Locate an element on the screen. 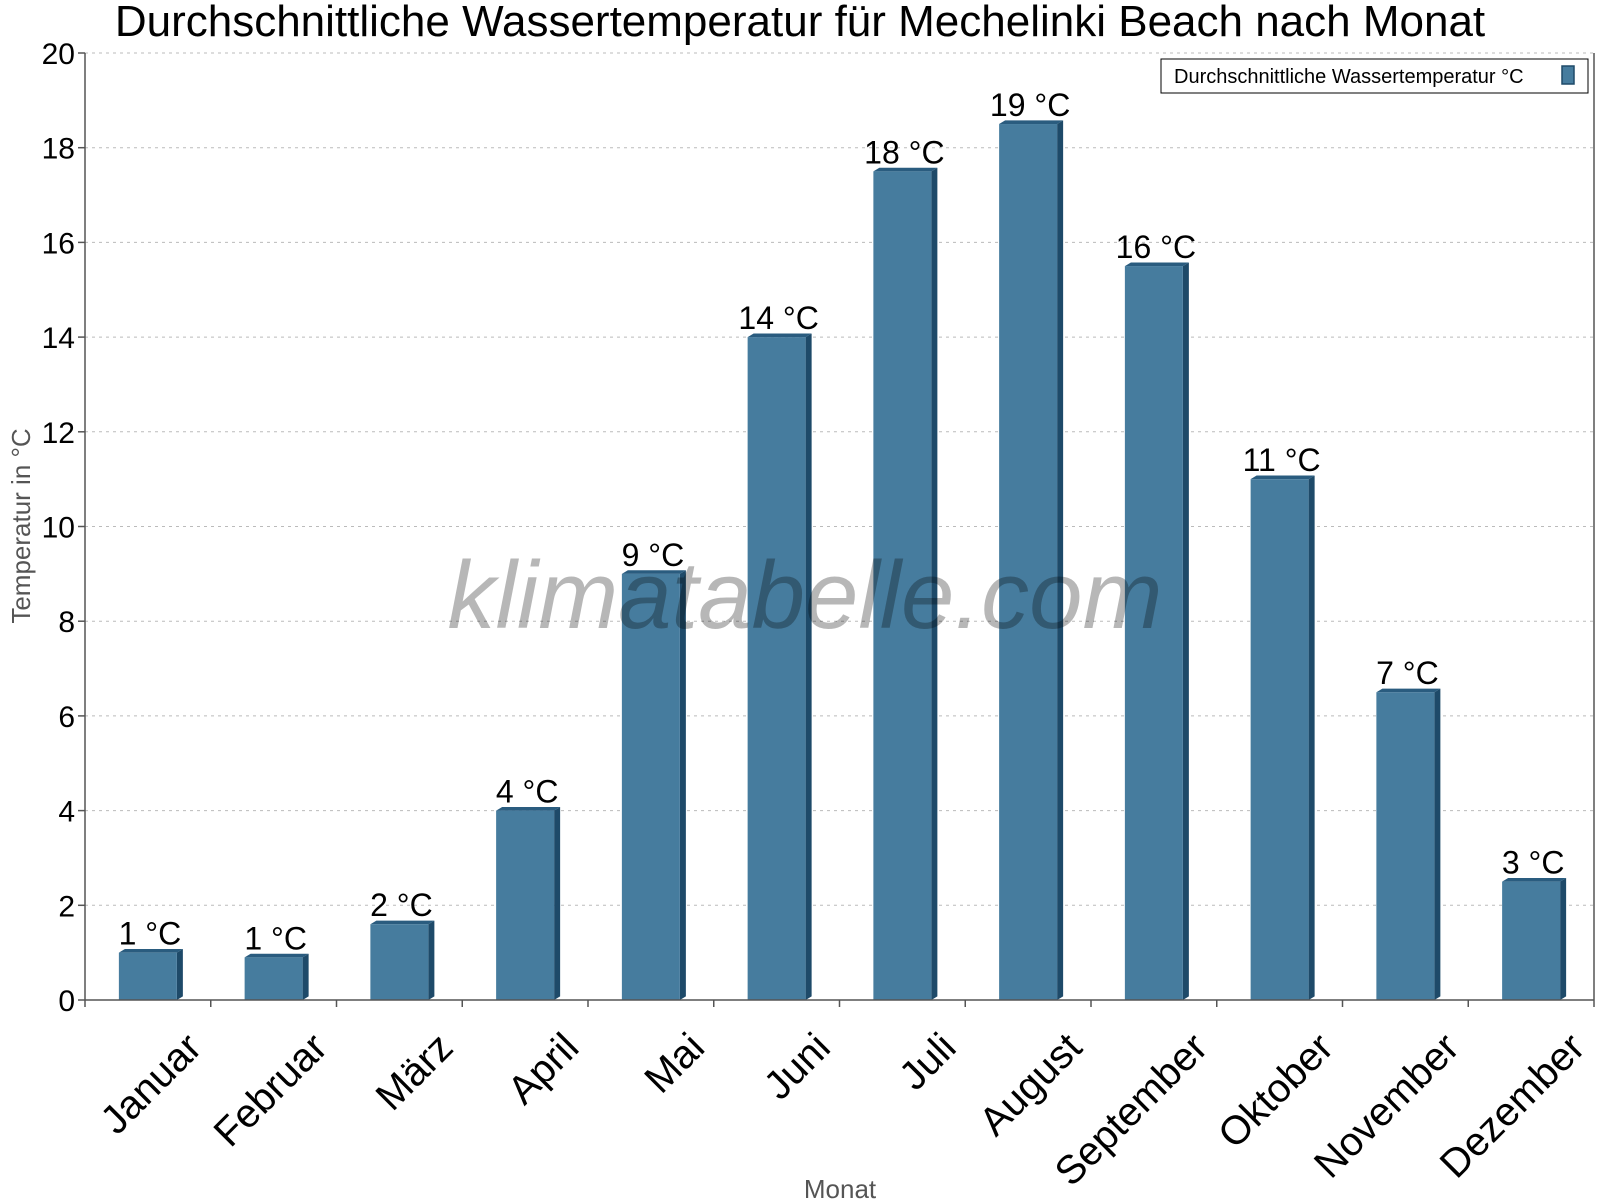  x-tick-label: Mai is located at coordinates (674, 1063).